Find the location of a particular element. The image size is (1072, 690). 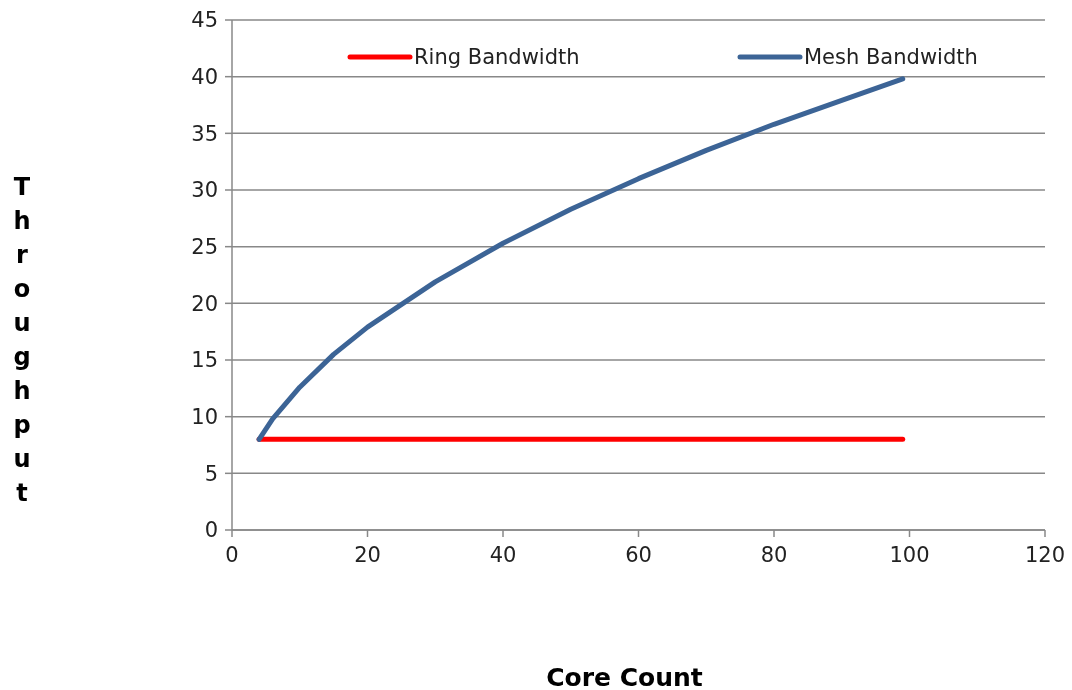

x-tick-label: 20 is located at coordinates (367, 555).